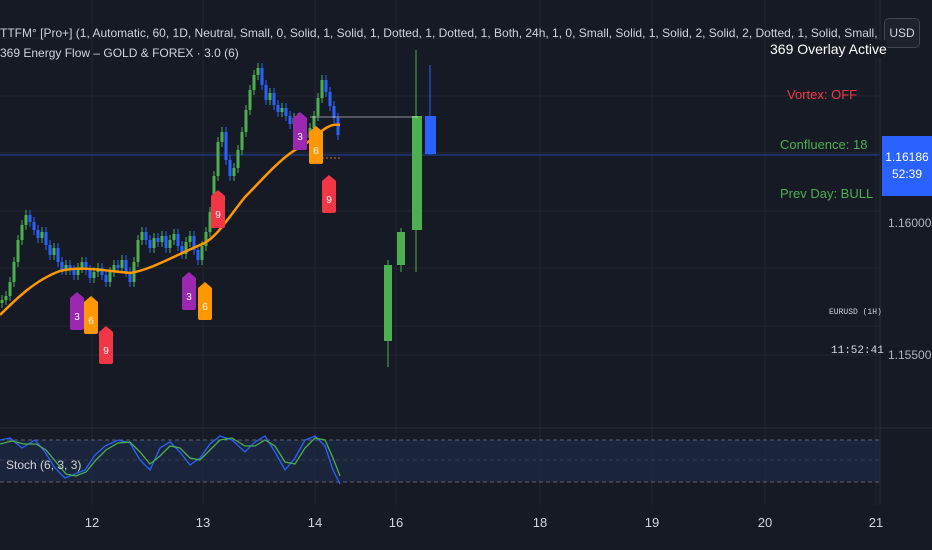 The width and height of the screenshot is (932, 550). What do you see at coordinates (907, 174) in the screenshot?
I see `bar-countdown: 52:39` at bounding box center [907, 174].